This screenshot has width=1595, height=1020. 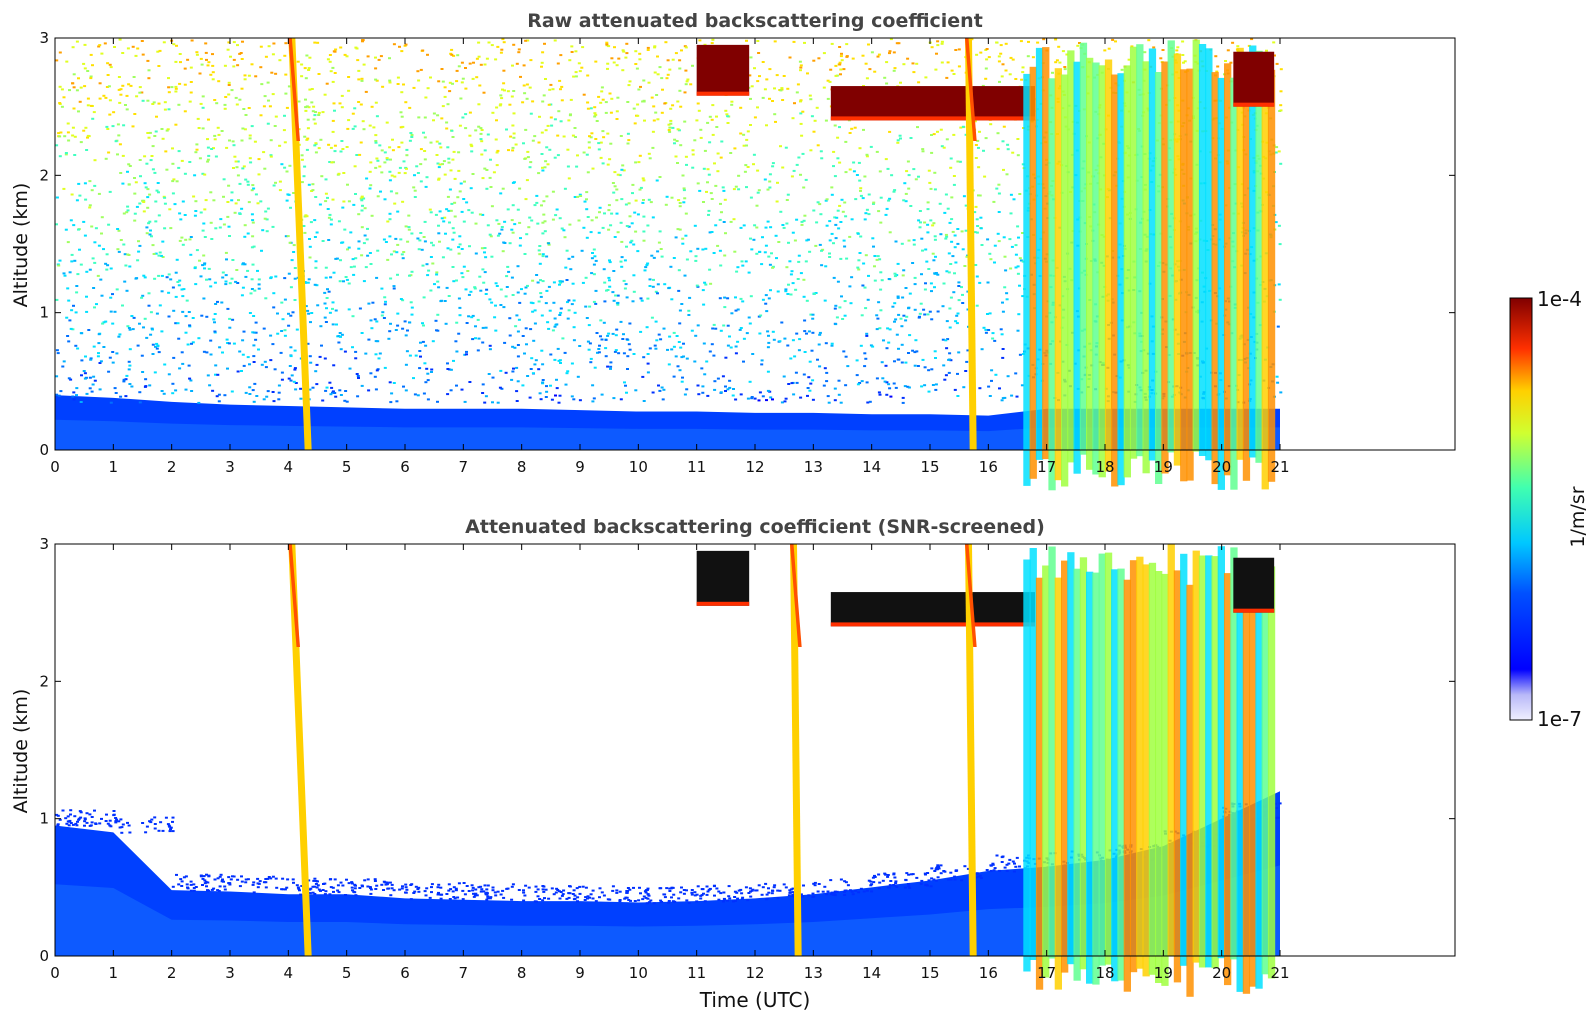 I want to click on x-tick-label: 0, so click(x=55, y=467).